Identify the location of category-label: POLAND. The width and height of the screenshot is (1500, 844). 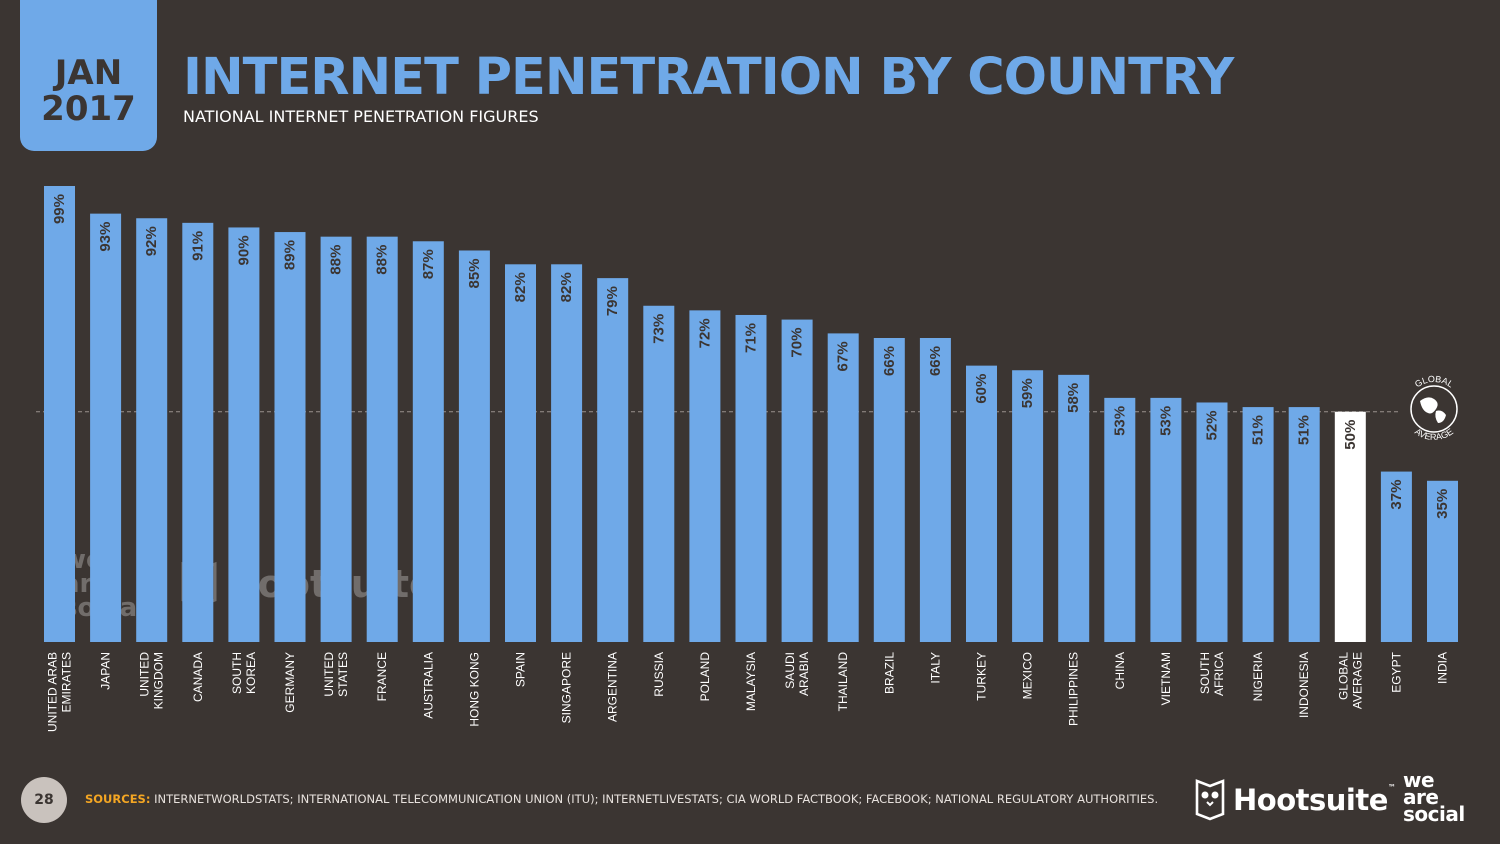
(705, 677).